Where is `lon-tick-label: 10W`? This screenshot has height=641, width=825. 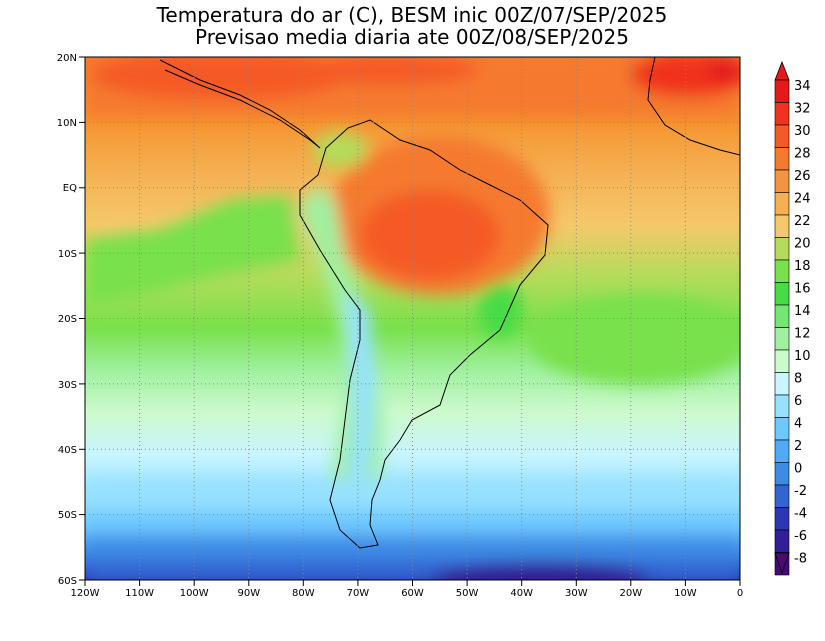
lon-tick-label: 10W is located at coordinates (685, 593).